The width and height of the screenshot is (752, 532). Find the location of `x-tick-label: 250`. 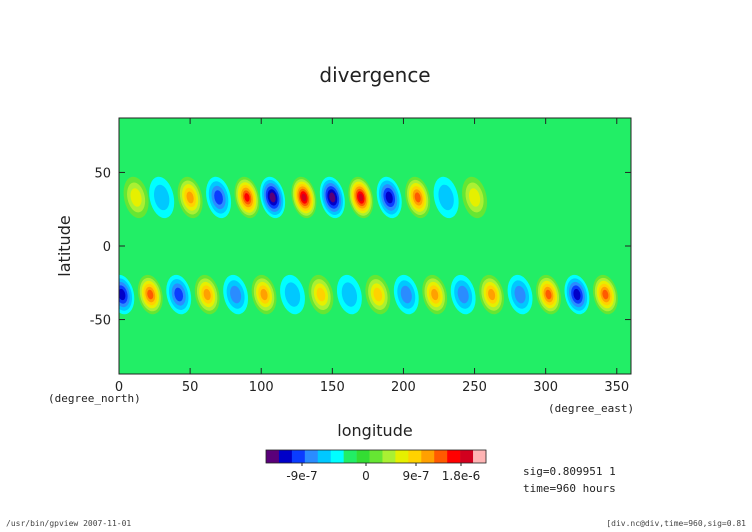

x-tick-label: 250 is located at coordinates (474, 387).